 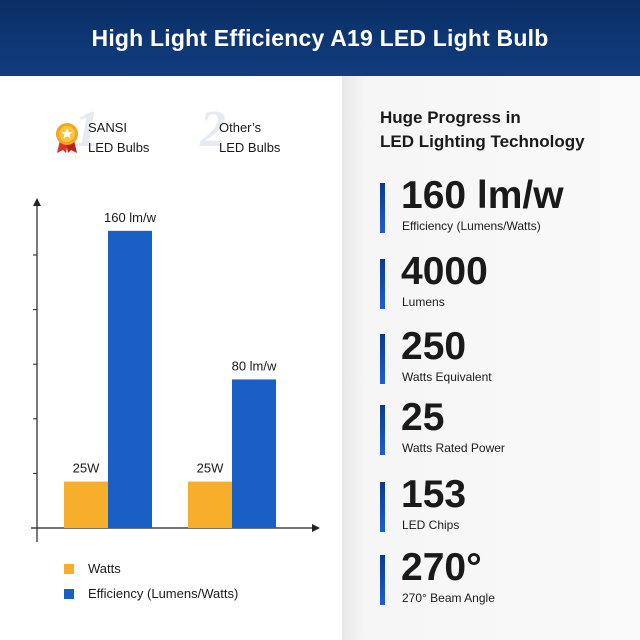 I want to click on stat-beam-angle: 270° 270° Beam Angle, so click(x=507, y=579).